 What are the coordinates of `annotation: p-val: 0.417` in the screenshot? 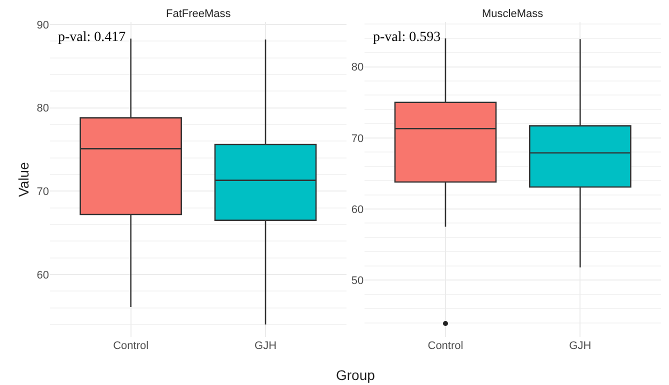 It's located at (92, 37).